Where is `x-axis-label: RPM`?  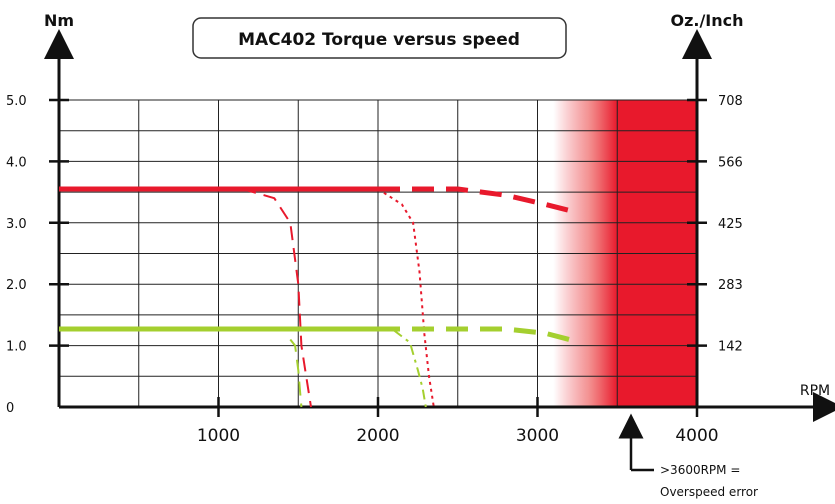 x-axis-label: RPM is located at coordinates (815, 391).